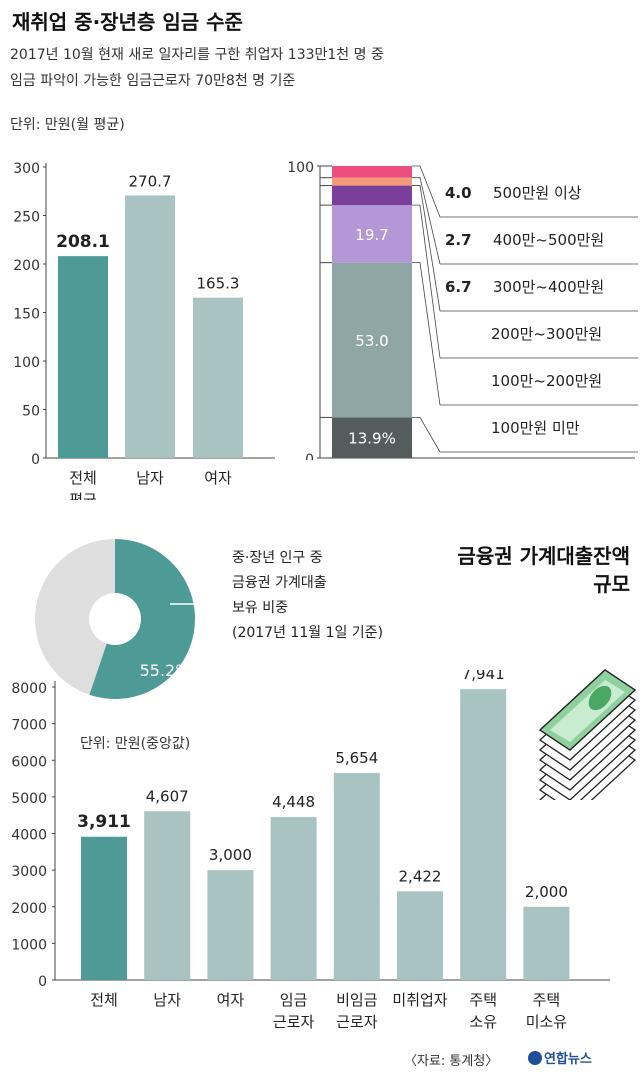 This screenshot has height=1076, width=640. Describe the element at coordinates (104, 822) in the screenshot. I see `bar-value-label: 3,911` at that location.